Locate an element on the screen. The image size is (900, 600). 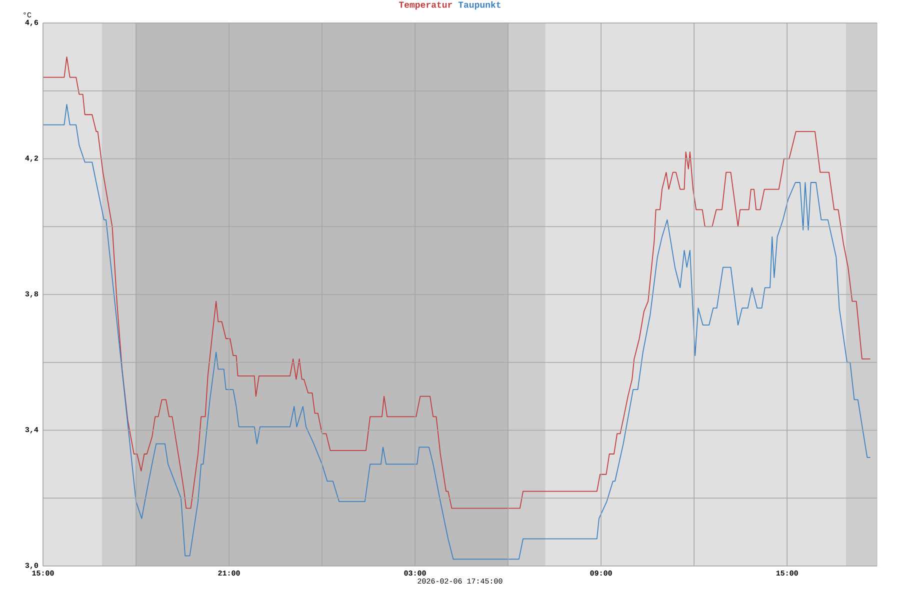
text: Taupunkt is located at coordinates (479, 5).